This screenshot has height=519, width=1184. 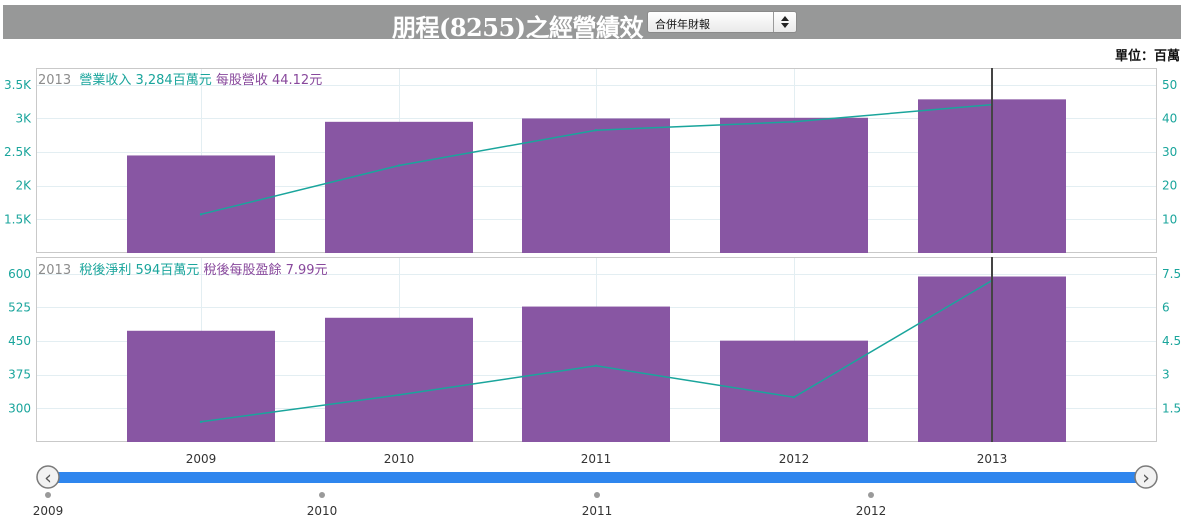 I want to click on revenue-right-tick-label: 20, so click(x=1169, y=186).